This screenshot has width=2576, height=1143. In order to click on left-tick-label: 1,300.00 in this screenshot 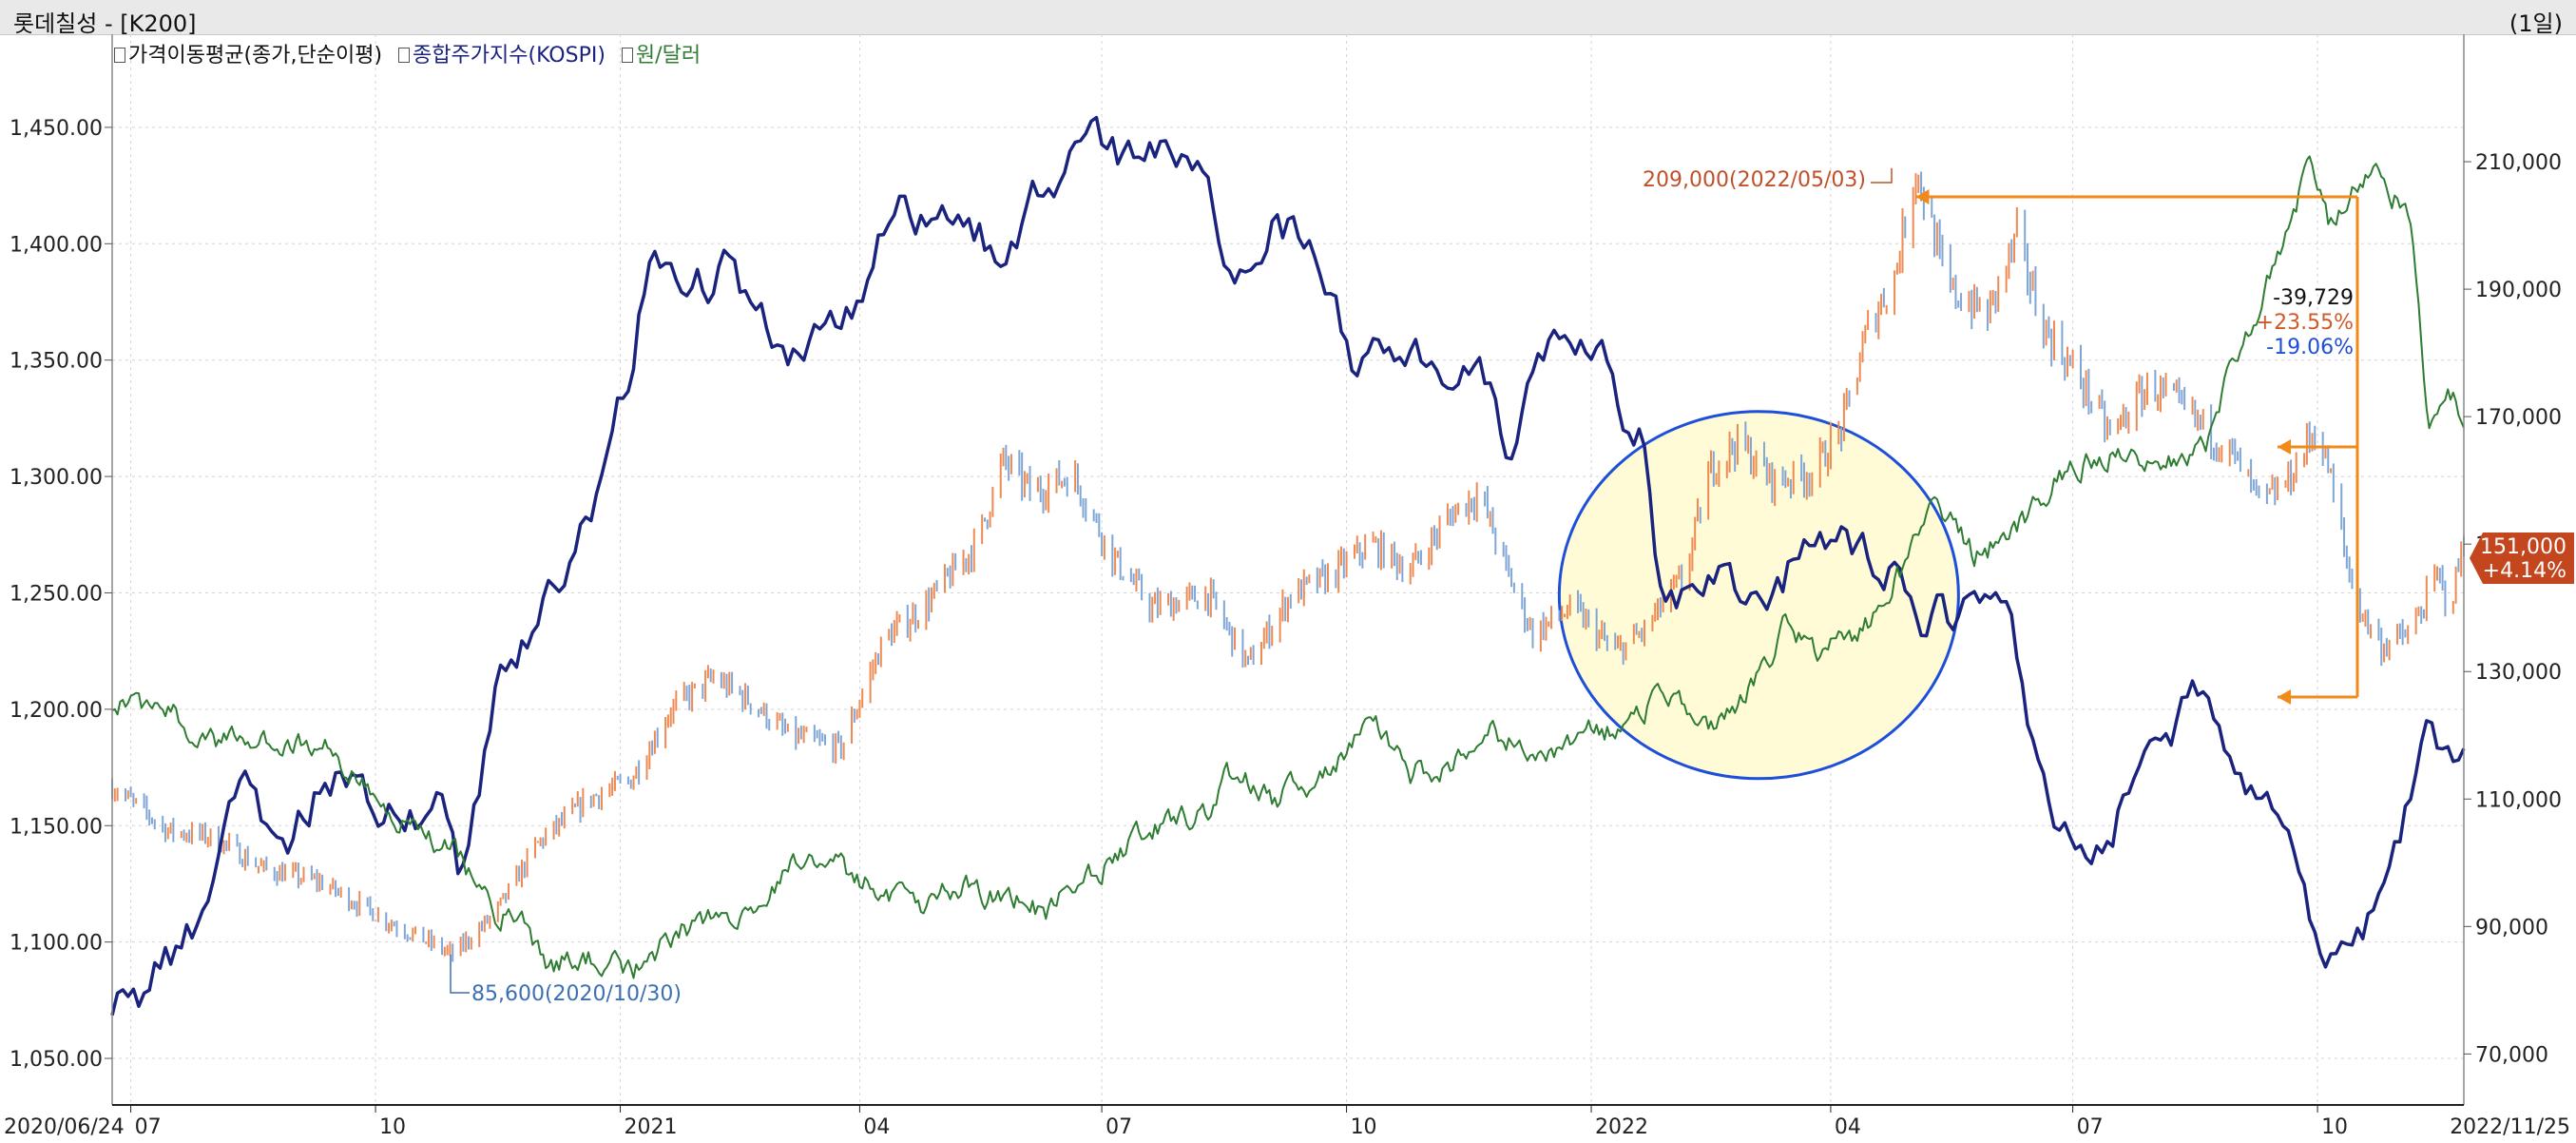, I will do `click(57, 478)`.